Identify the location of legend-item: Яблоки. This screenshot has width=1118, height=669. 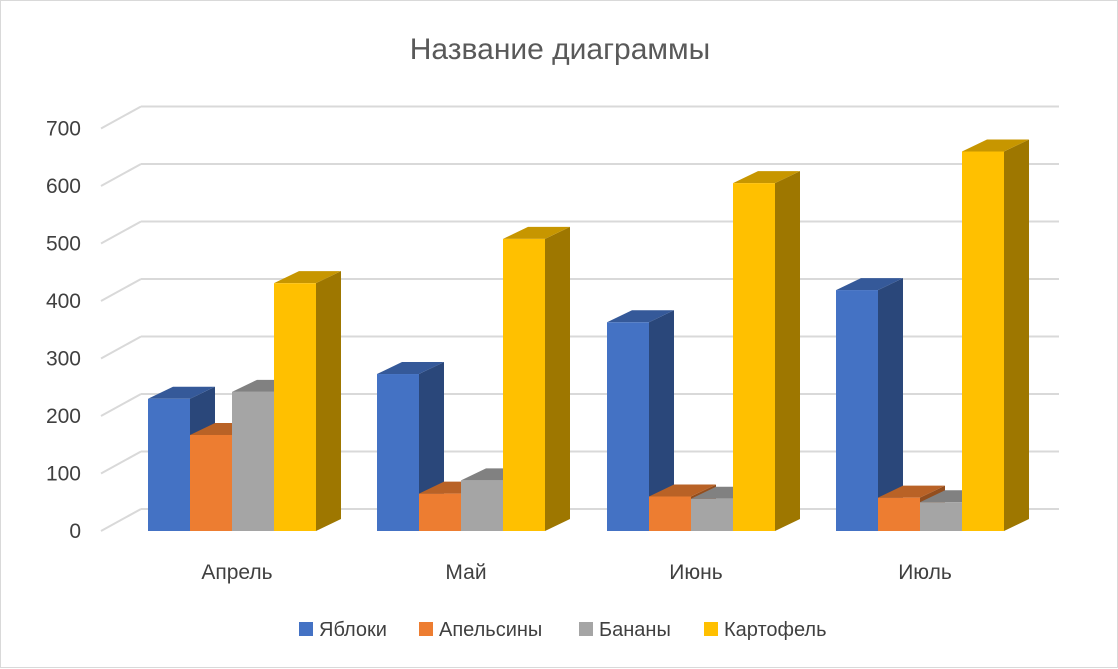
(343, 630).